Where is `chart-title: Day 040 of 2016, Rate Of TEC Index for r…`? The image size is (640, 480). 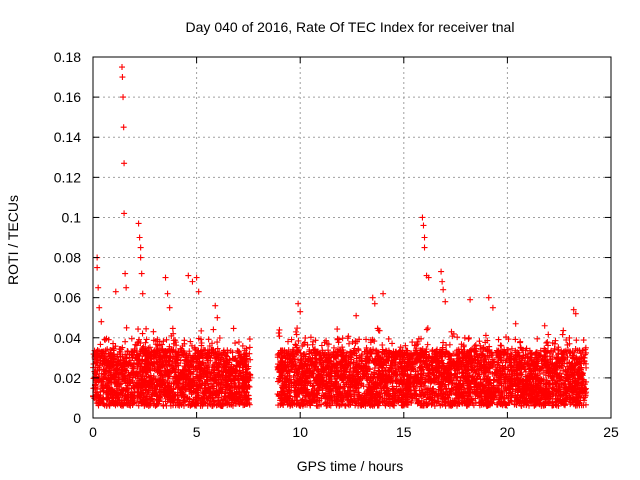 chart-title: Day 040 of 2016, Rate Of TEC Index for r… is located at coordinates (350, 27).